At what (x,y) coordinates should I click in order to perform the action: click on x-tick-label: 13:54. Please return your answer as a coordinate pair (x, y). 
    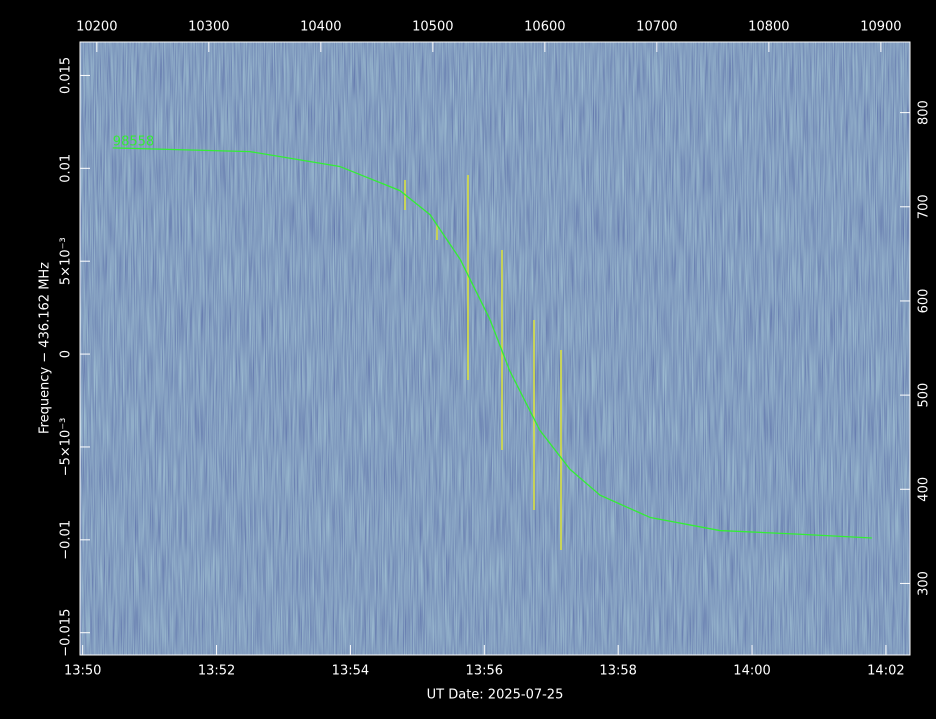
    Looking at the image, I should click on (350, 671).